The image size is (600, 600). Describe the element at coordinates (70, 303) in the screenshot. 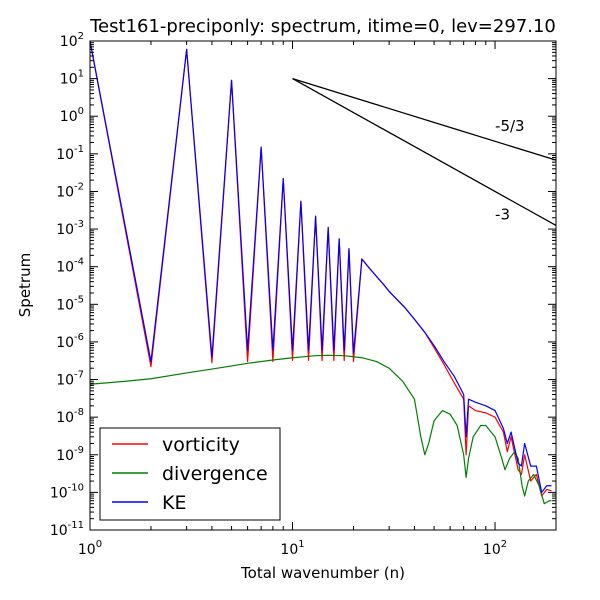

I see `y-tick-label: 10⁻⁵` at that location.